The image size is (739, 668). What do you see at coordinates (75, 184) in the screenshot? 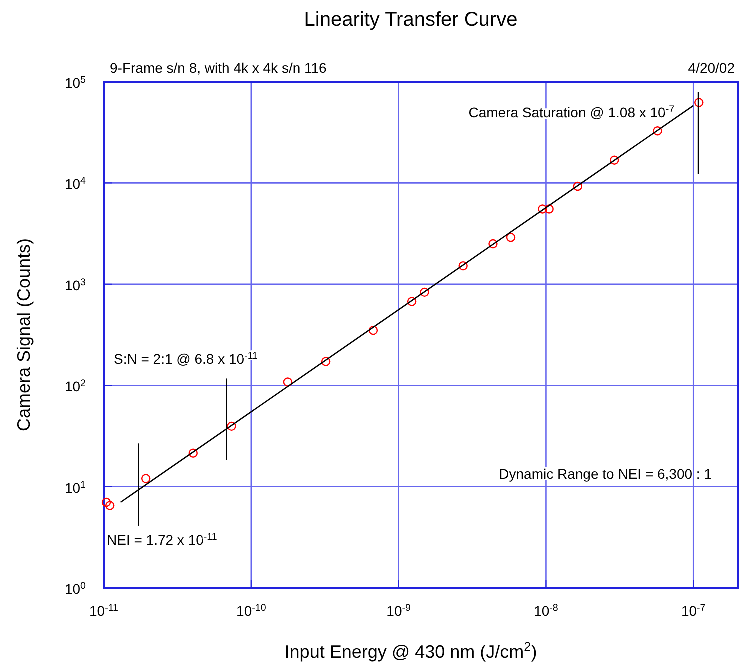
I see `y-tick-label: 10$^{4}$` at bounding box center [75, 184].